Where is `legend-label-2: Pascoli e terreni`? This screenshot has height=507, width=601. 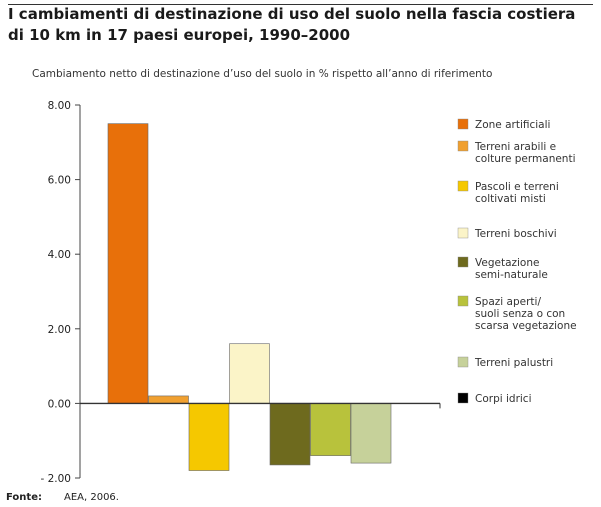
legend-label-2: Pascoli e terreni is located at coordinates (517, 187).